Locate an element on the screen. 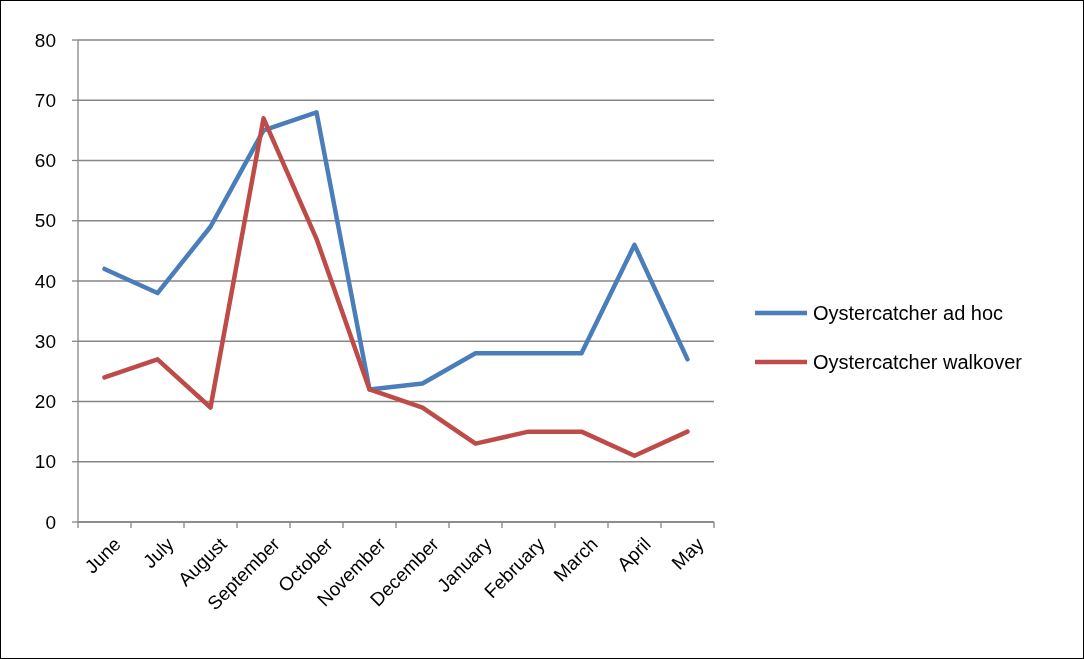 This screenshot has height=659, width=1084. legend-label: Oystercatcher walkover is located at coordinates (918, 362).